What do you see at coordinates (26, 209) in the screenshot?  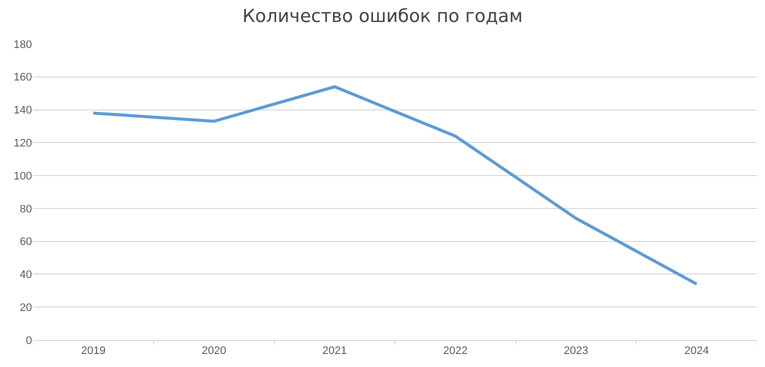 I see `y-tick-label: 80` at bounding box center [26, 209].